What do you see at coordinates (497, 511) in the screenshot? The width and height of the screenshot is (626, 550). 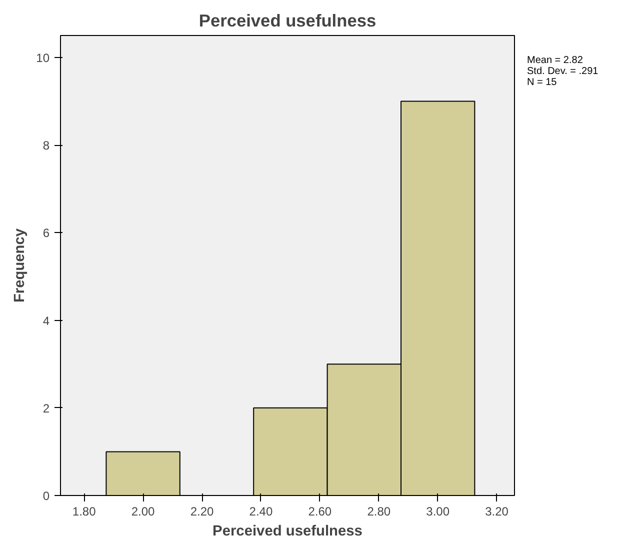 I see `x-tick-label: 3.20` at bounding box center [497, 511].